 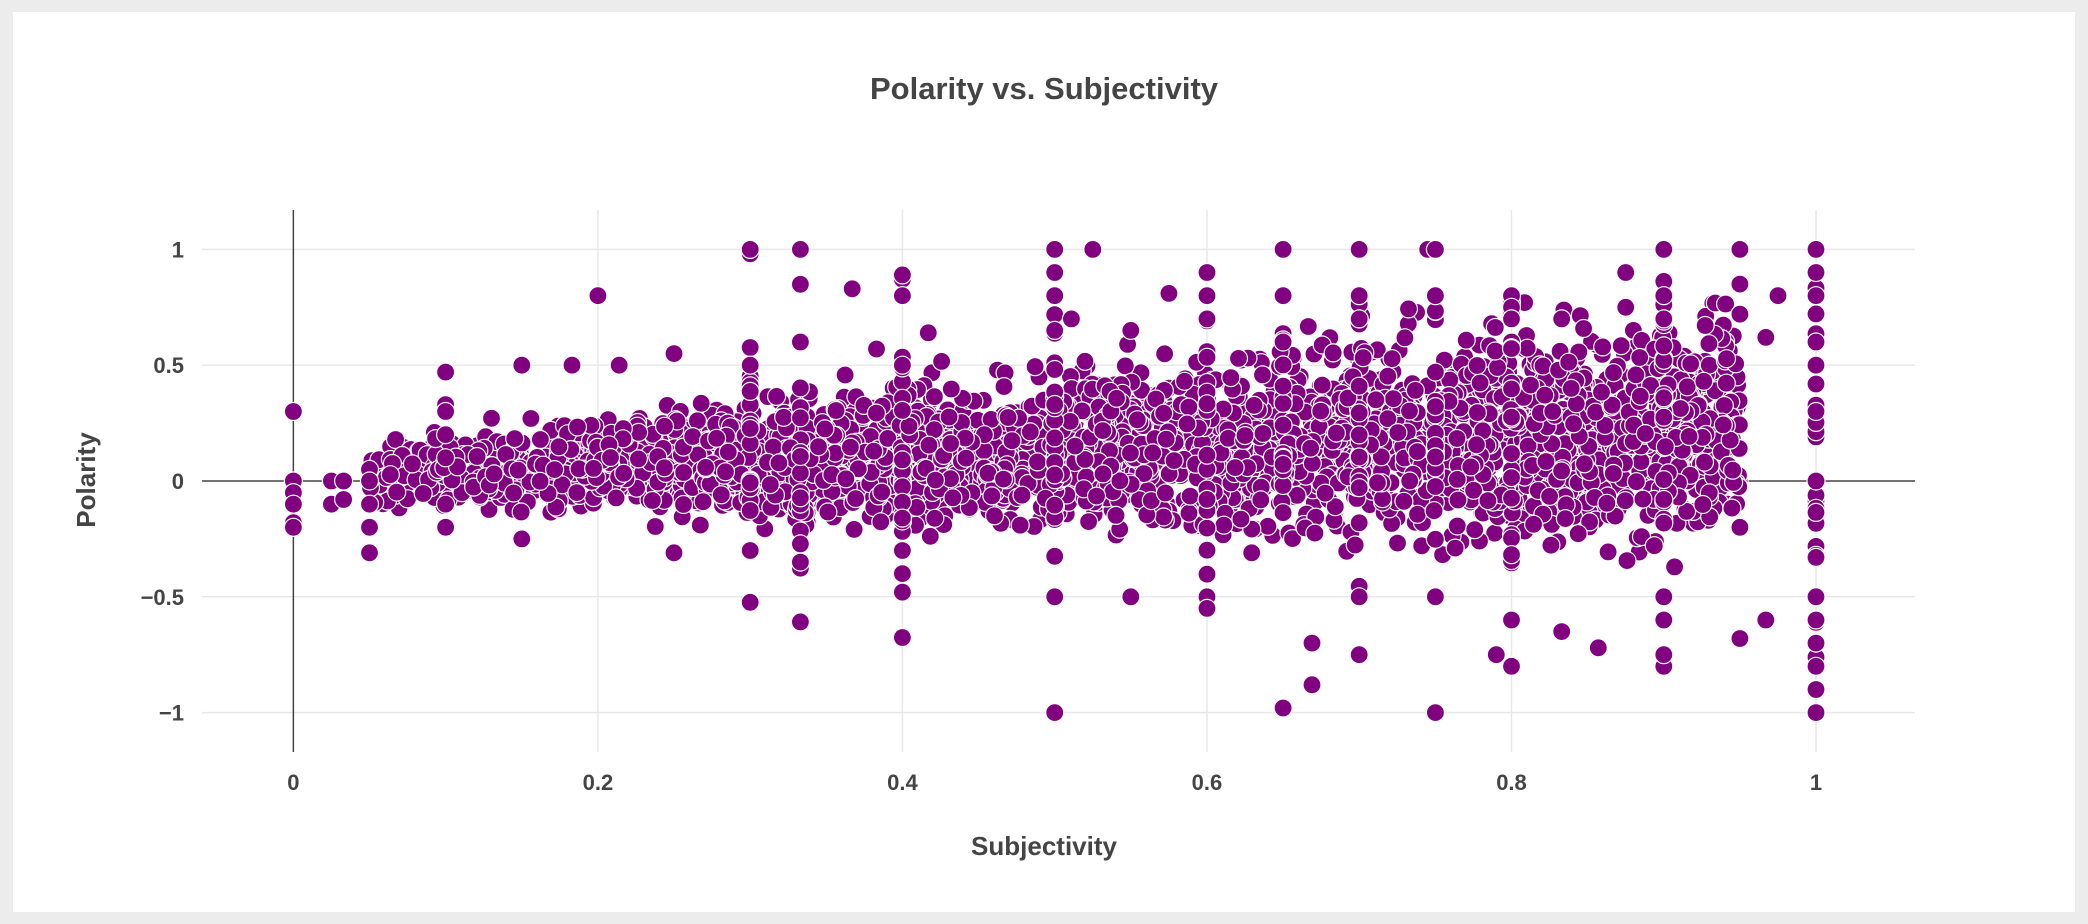 I want to click on x-tick-label: 0.4, so click(x=902, y=782).